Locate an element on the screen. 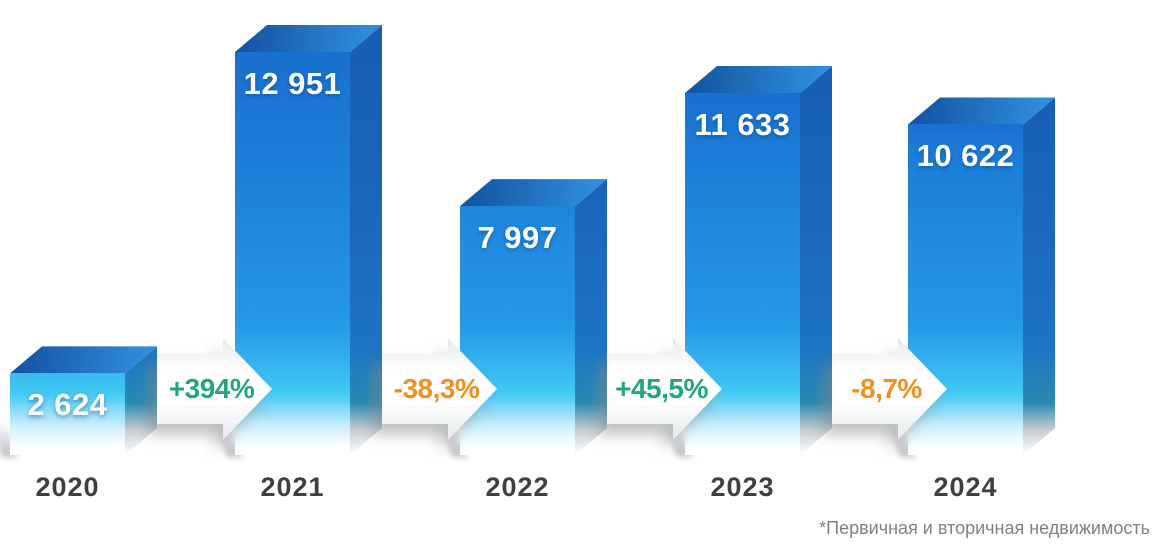 The image size is (1160, 549). change-percent-label: +394% is located at coordinates (211, 388).